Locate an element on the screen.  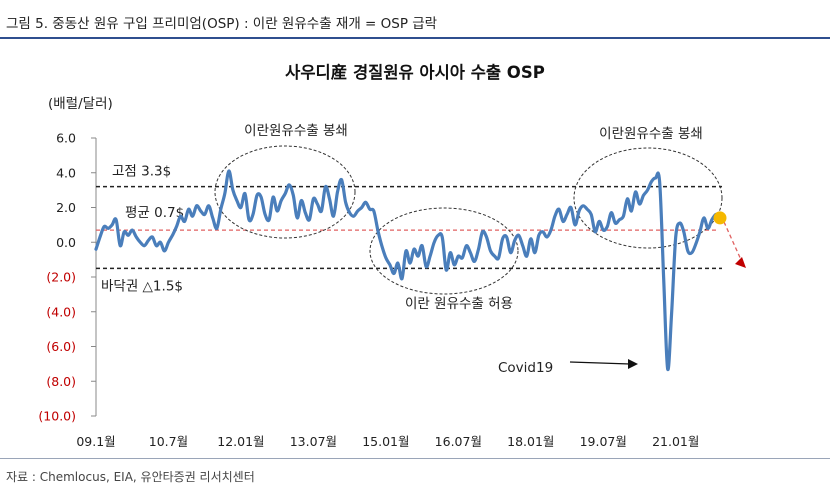
y-tick-label: 2.0 is located at coordinates (66, 207).